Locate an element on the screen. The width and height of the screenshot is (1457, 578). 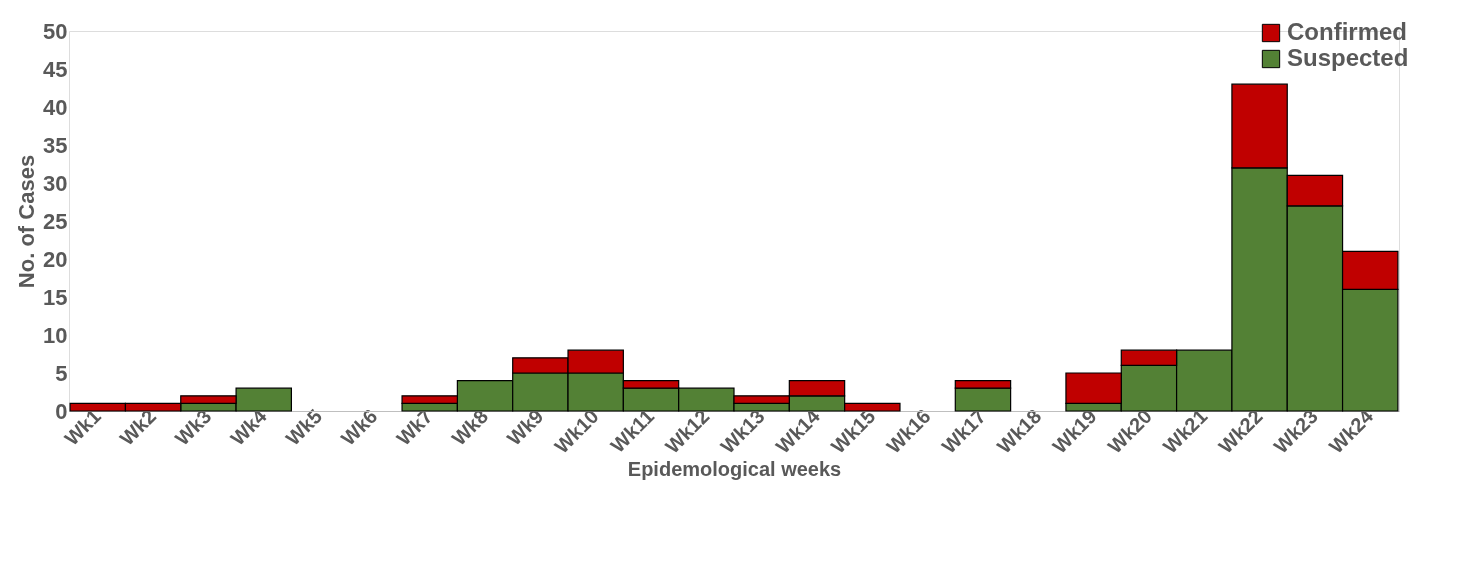
x-tick-label: Wk4 is located at coordinates (249, 427).